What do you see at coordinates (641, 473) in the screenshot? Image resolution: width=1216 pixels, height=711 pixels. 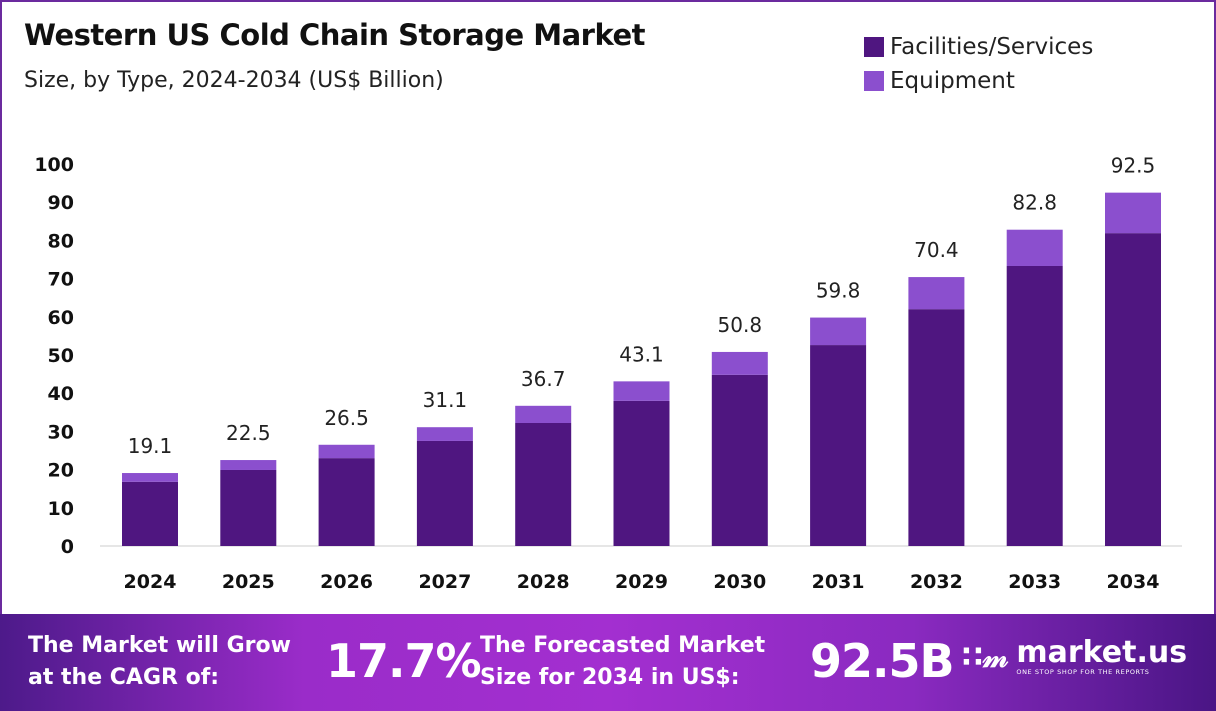 I see `bar-facilities-2029` at bounding box center [641, 473].